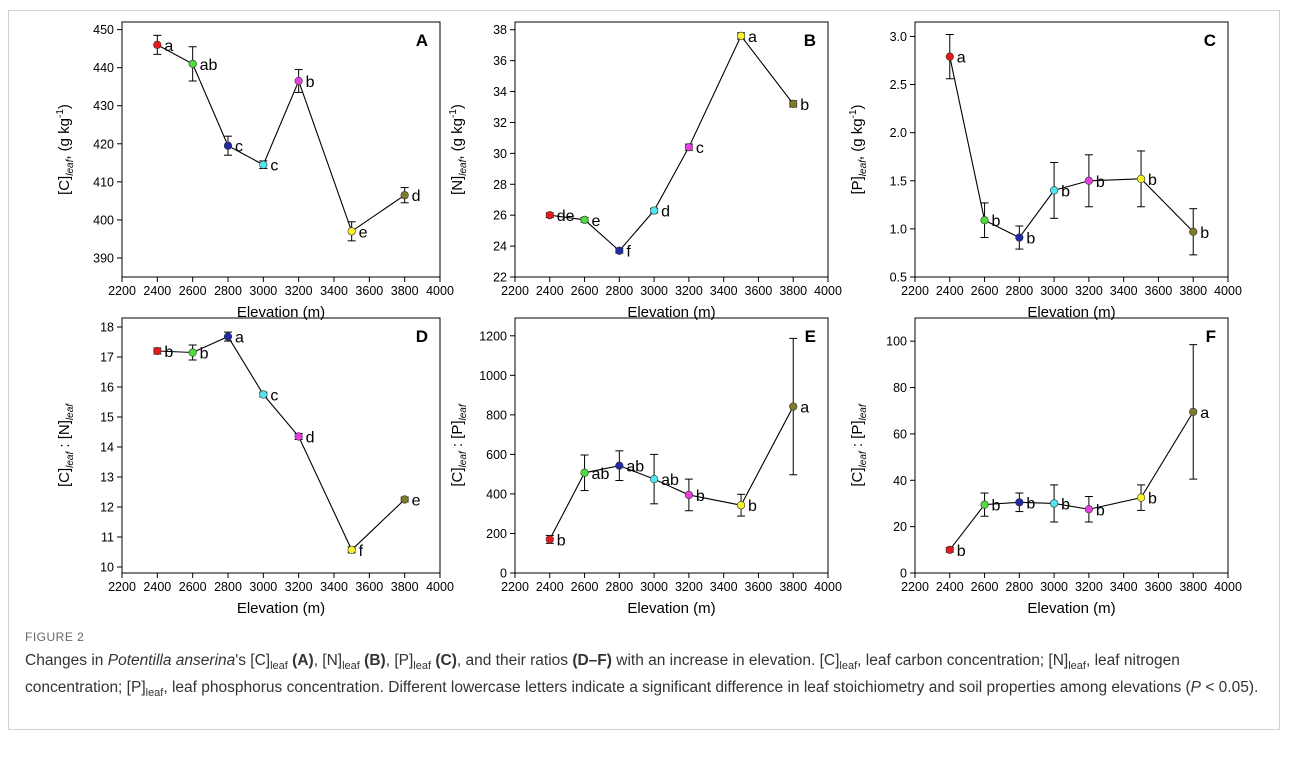 This screenshot has height=765, width=1290. Describe the element at coordinates (628, 252) in the screenshot. I see `significance-letter: f` at that location.